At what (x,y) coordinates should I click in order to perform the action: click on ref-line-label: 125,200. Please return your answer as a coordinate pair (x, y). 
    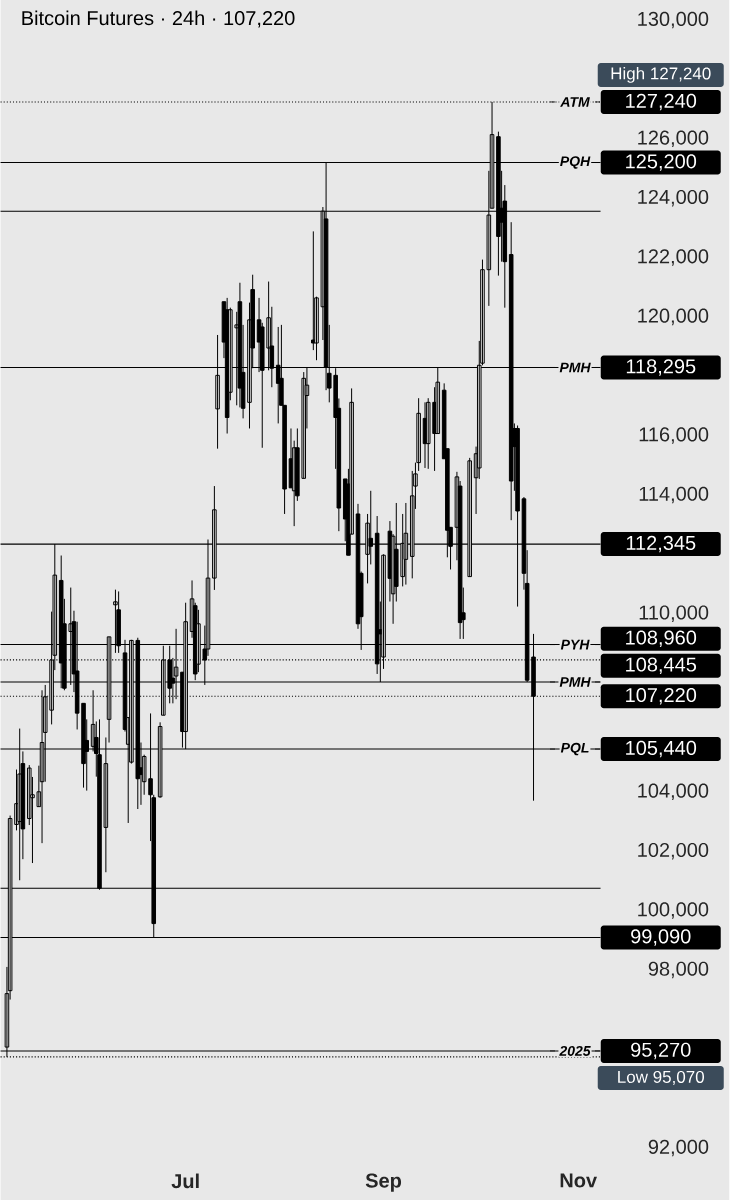
    Looking at the image, I should click on (661, 162).